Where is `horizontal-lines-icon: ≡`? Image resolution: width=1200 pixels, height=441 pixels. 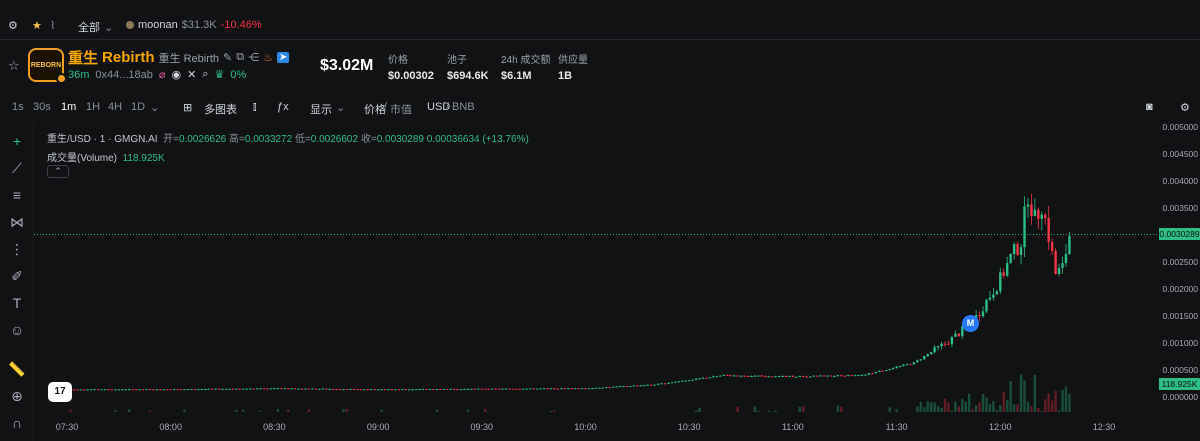 horizontal-lines-icon: ≡ is located at coordinates (17, 195).